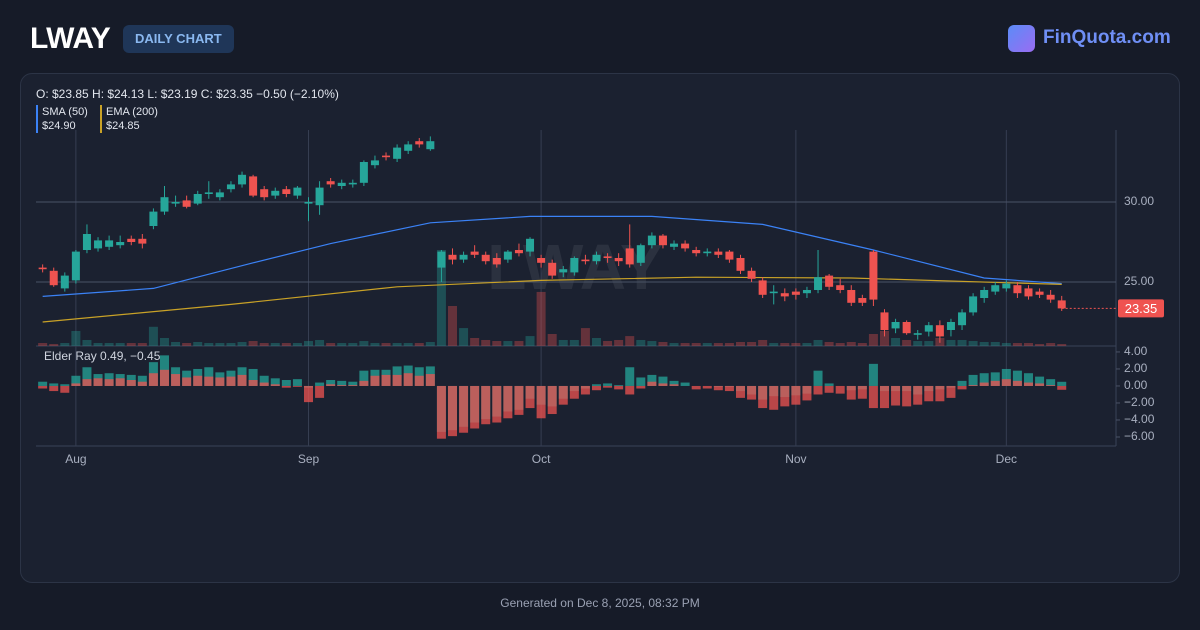 The height and width of the screenshot is (630, 1200). What do you see at coordinates (1141, 308) in the screenshot?
I see `last-price-tag` at bounding box center [1141, 308].